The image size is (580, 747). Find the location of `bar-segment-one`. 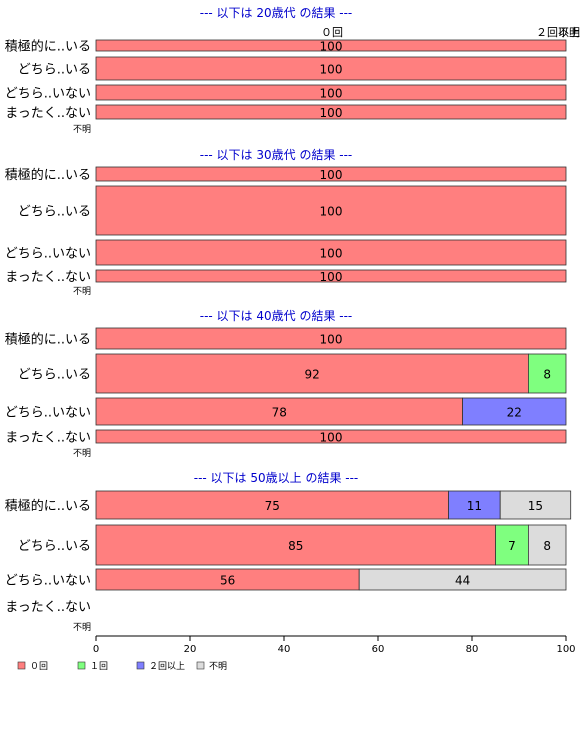

bar-segment-one is located at coordinates (547, 373).